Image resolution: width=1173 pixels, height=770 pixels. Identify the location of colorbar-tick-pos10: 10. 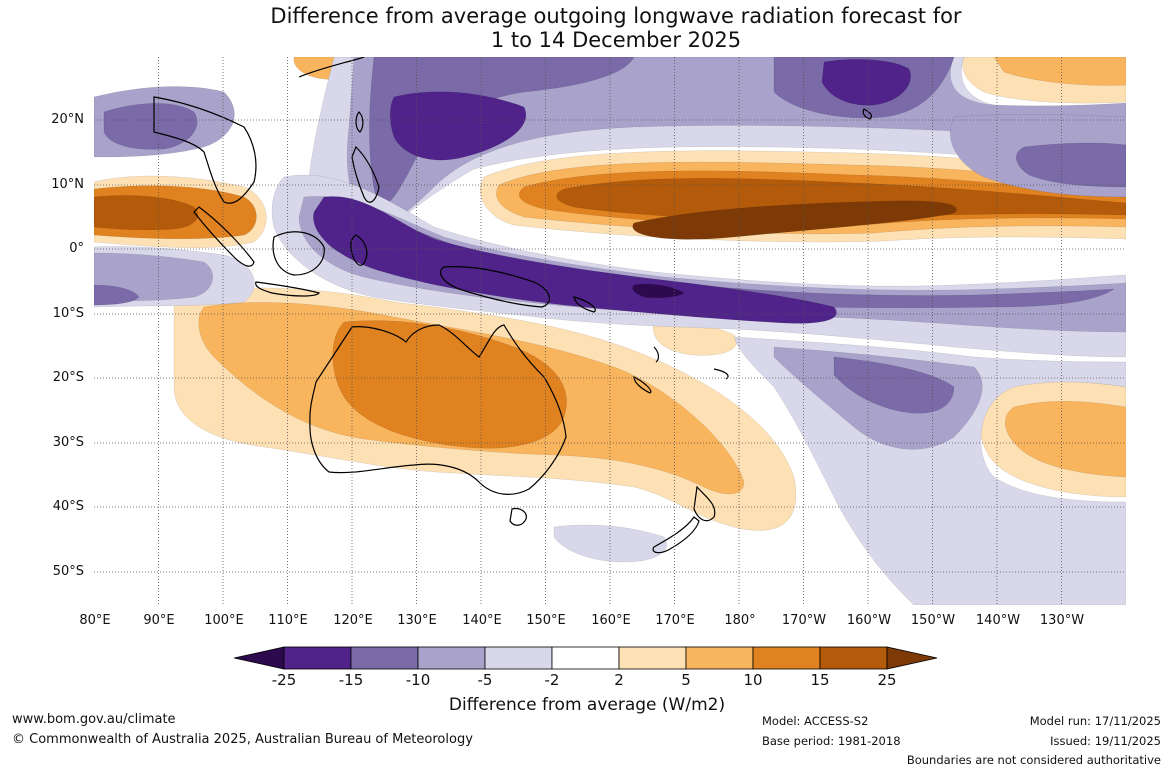
(753, 680).